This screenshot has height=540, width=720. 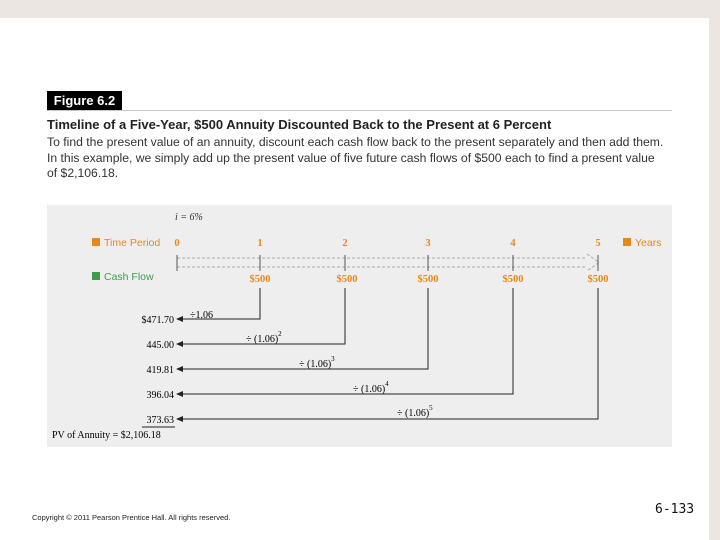 I want to click on interest-rate-label: i = 6%, so click(x=189, y=217).